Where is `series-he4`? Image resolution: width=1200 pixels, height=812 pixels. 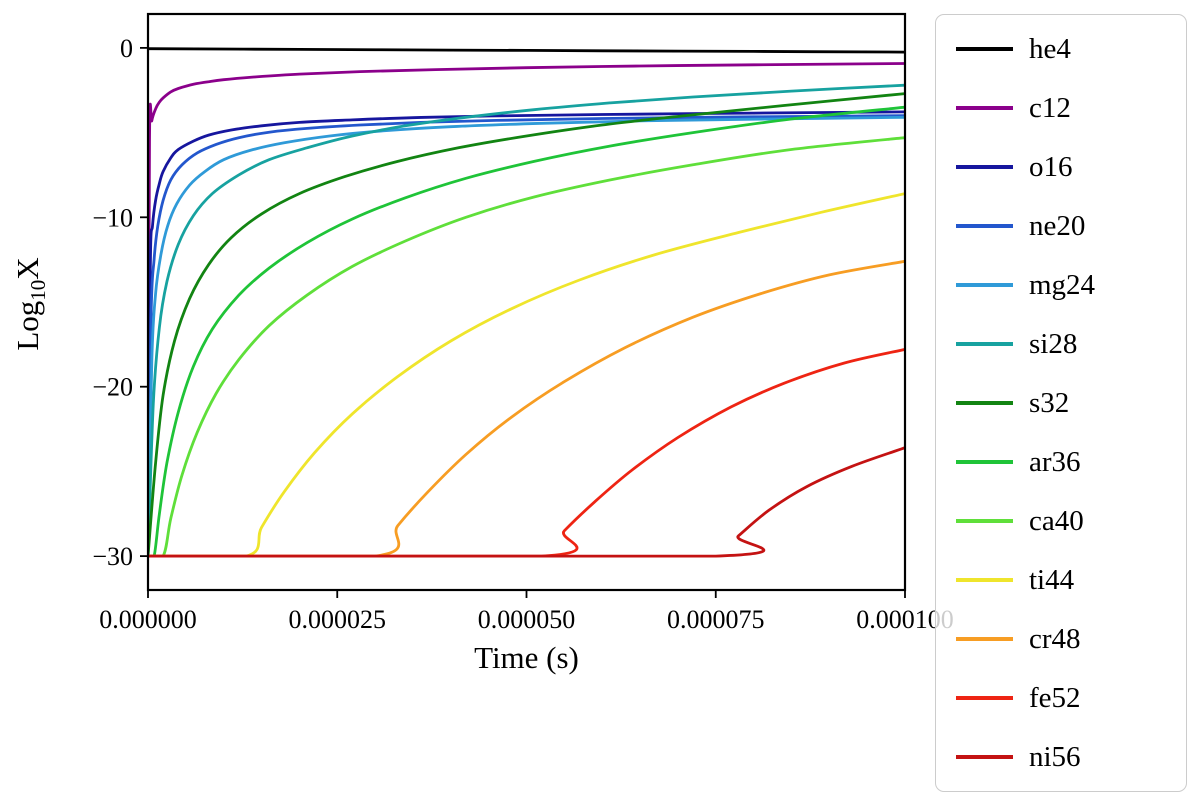
series-he4 is located at coordinates (526, 50).